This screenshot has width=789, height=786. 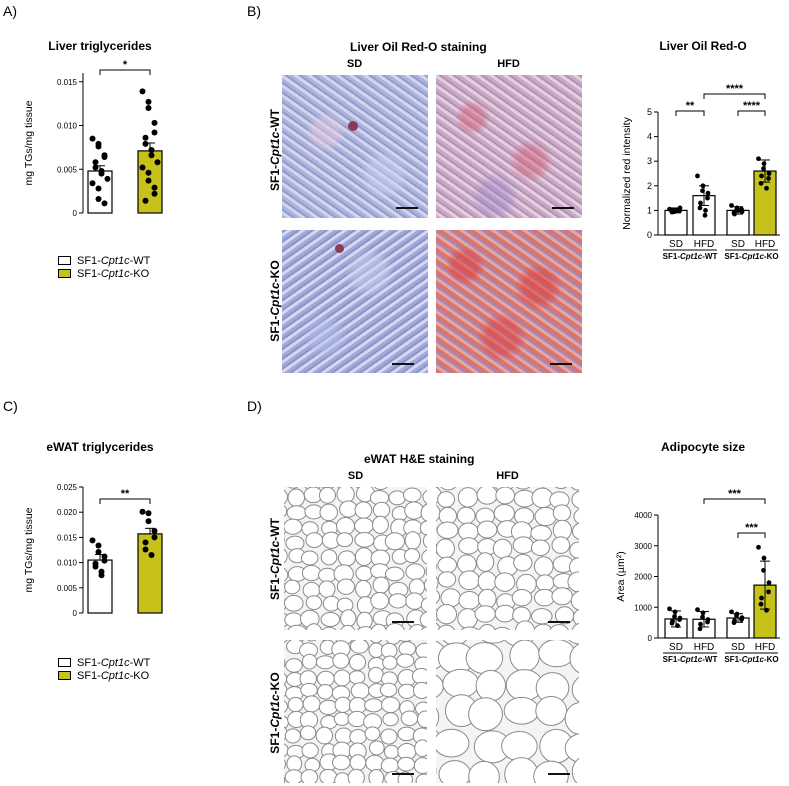 What do you see at coordinates (29, 142) in the screenshot?
I see `y-axis-label: mg TGs/mg tissue` at bounding box center [29, 142].